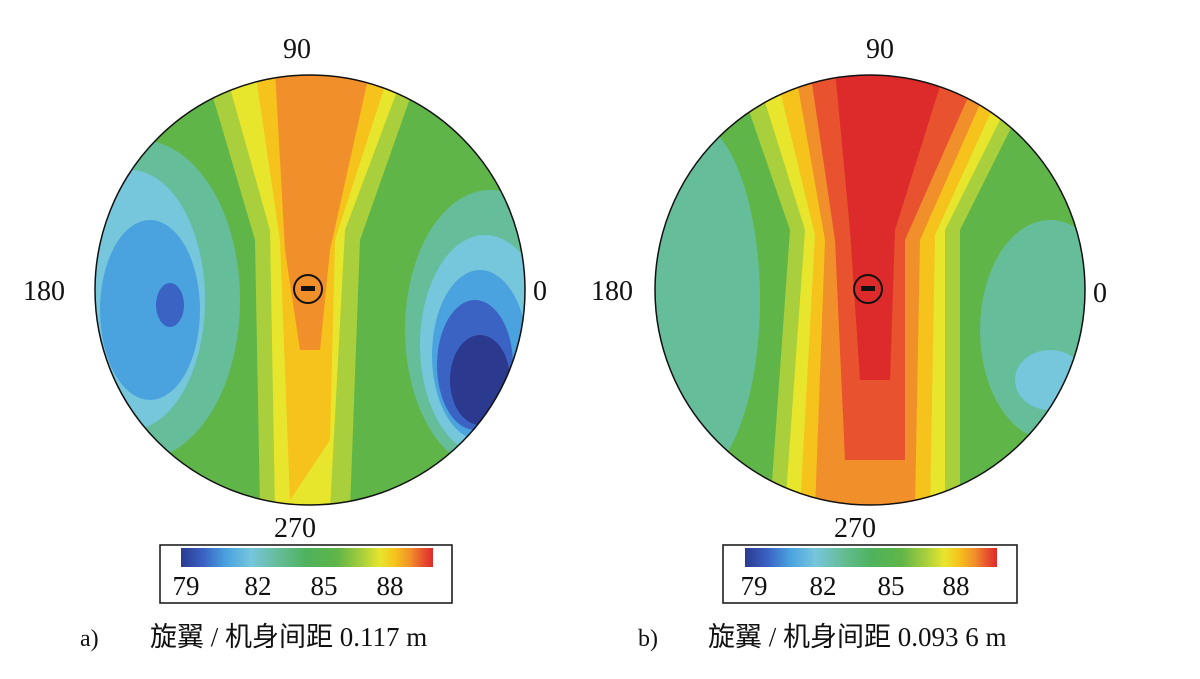  I want to click on colorbar-tick-88-b: 88, so click(956, 586).